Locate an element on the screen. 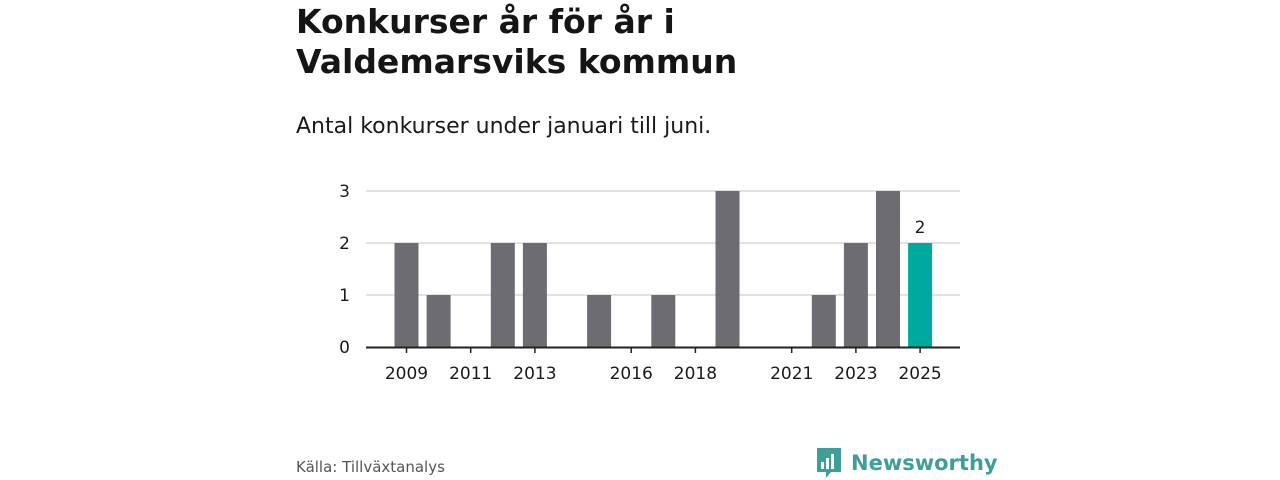  bar-2012 is located at coordinates (502, 295).